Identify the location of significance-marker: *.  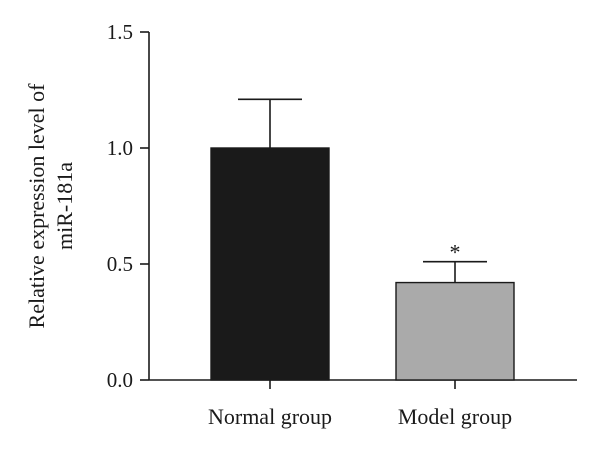
(455, 252).